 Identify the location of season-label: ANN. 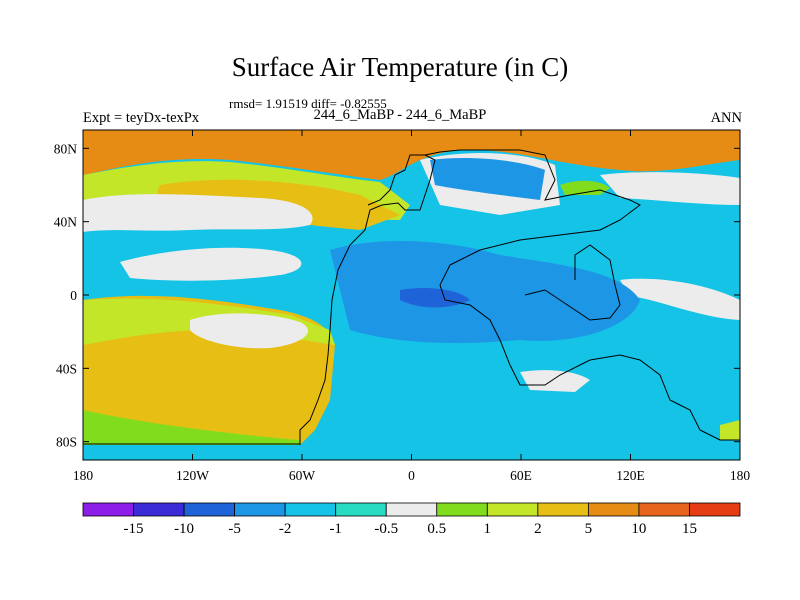
(726, 118).